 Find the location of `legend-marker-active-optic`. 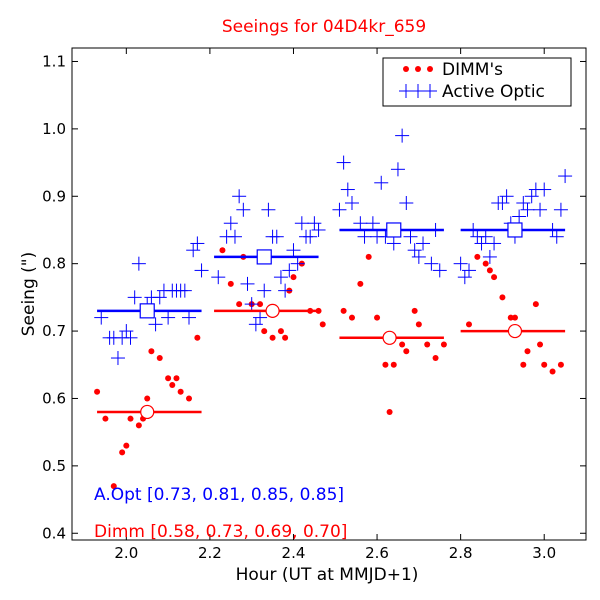

legend-marker-active-optic is located at coordinates (418, 91).